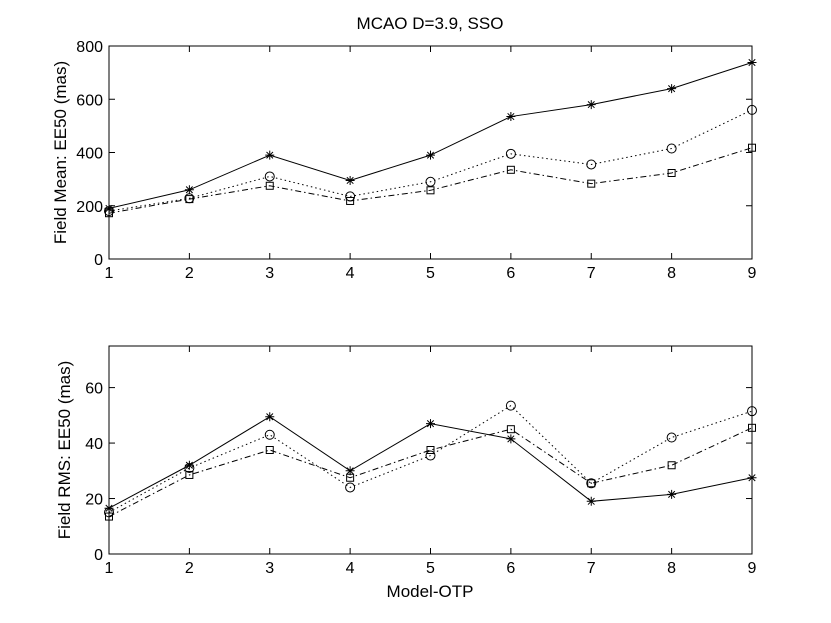  I want to click on y-axis-title: Field Mean: EE50 (mas), so click(60, 152).